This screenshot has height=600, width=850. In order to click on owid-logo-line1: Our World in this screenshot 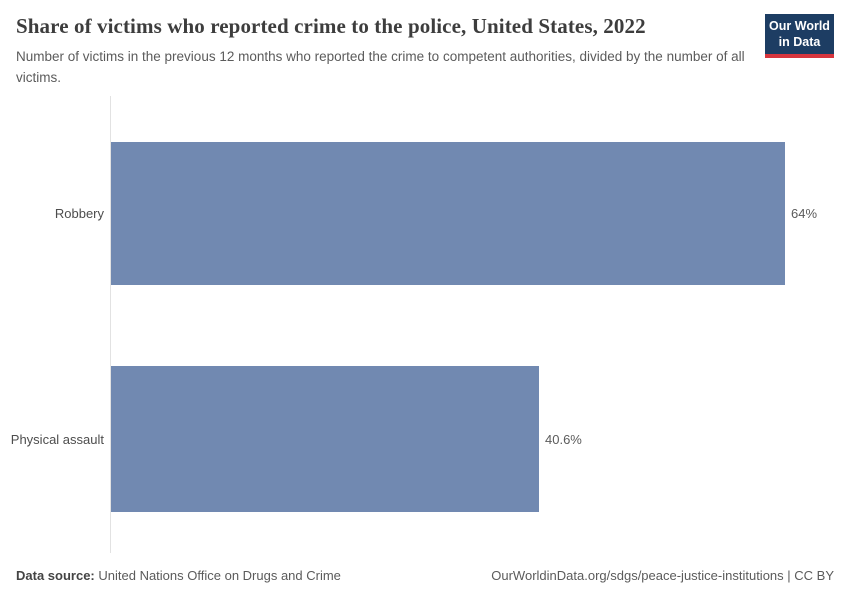, I will do `click(799, 26)`.